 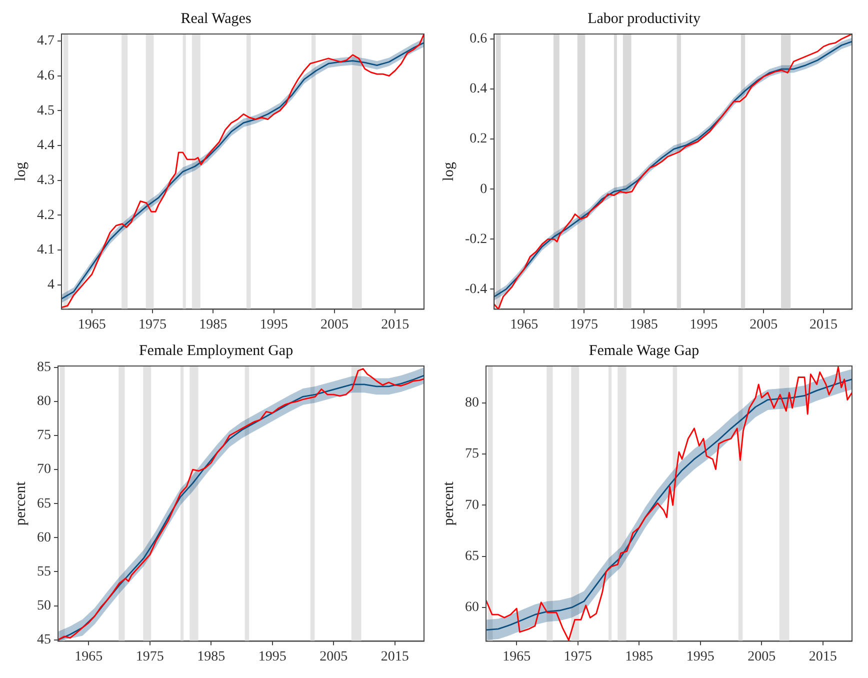 What do you see at coordinates (44, 368) in the screenshot?
I see `y-tick-label: 85` at bounding box center [44, 368].